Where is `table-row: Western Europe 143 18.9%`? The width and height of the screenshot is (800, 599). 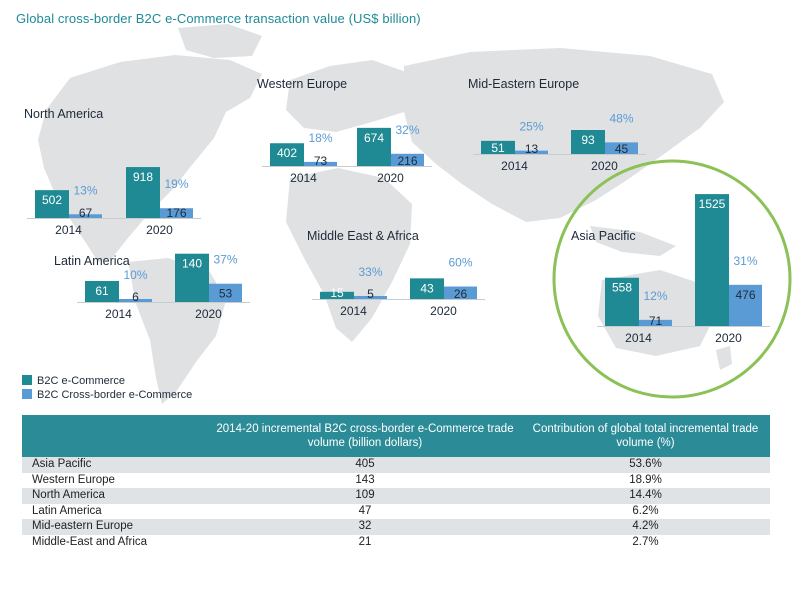 table-row: Western Europe 143 18.9% is located at coordinates (396, 480).